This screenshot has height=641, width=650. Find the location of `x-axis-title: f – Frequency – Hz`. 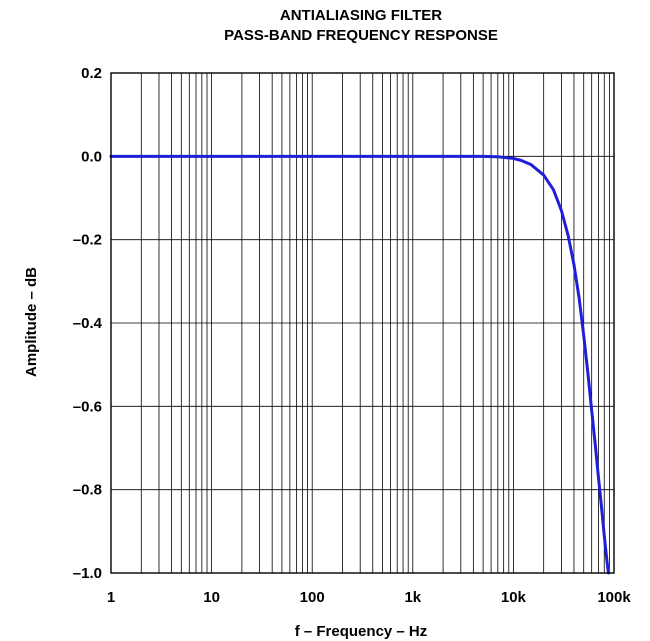

x-axis-title: f – Frequency – Hz is located at coordinates (361, 631).